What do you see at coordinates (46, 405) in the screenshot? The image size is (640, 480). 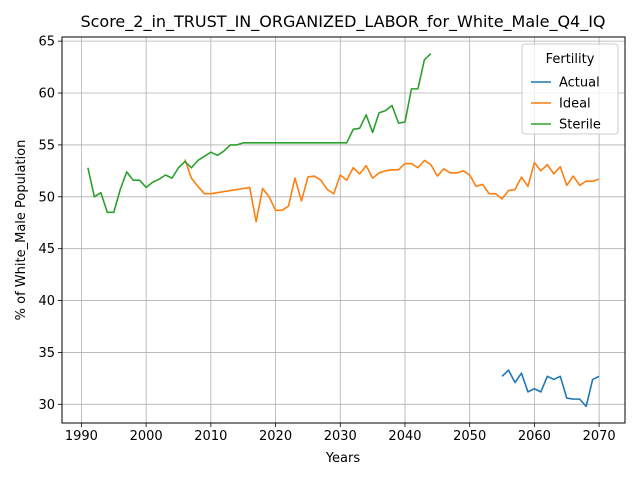 I see `y-tick-label: 30` at bounding box center [46, 405].